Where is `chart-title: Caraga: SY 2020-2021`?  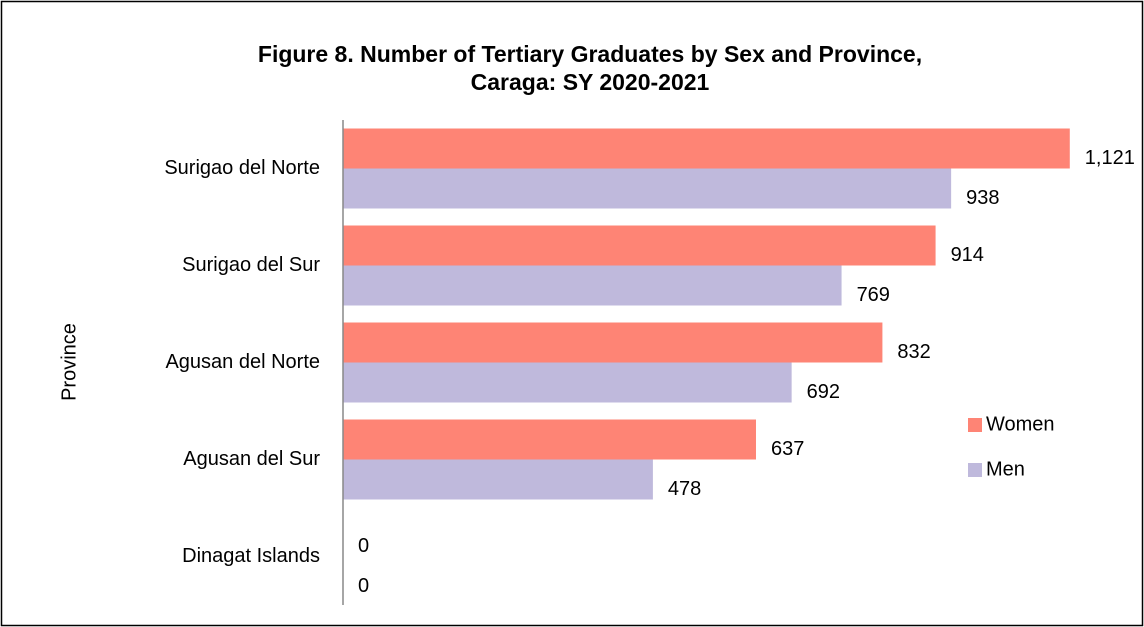
chart-title: Caraga: SY 2020-2021 is located at coordinates (590, 82).